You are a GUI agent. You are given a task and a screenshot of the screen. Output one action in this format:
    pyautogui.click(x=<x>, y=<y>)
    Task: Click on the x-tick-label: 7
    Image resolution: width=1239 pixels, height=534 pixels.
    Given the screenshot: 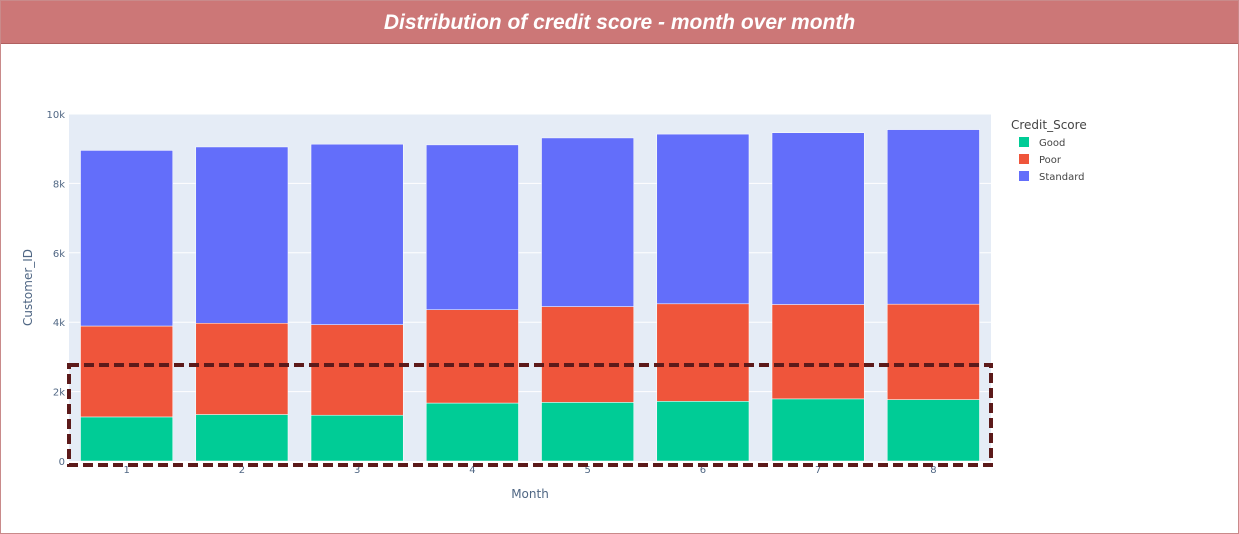 What is the action you would take?
    pyautogui.click(x=818, y=470)
    